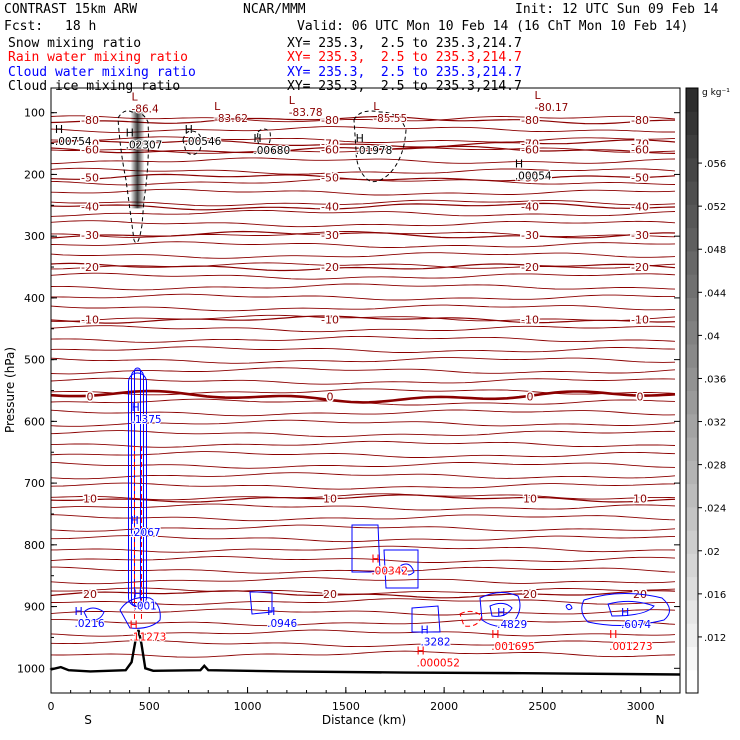 The width and height of the screenshot is (740, 740). Describe the element at coordinates (389, 571) in the screenshot. I see `extremum-value: .00342` at that location.